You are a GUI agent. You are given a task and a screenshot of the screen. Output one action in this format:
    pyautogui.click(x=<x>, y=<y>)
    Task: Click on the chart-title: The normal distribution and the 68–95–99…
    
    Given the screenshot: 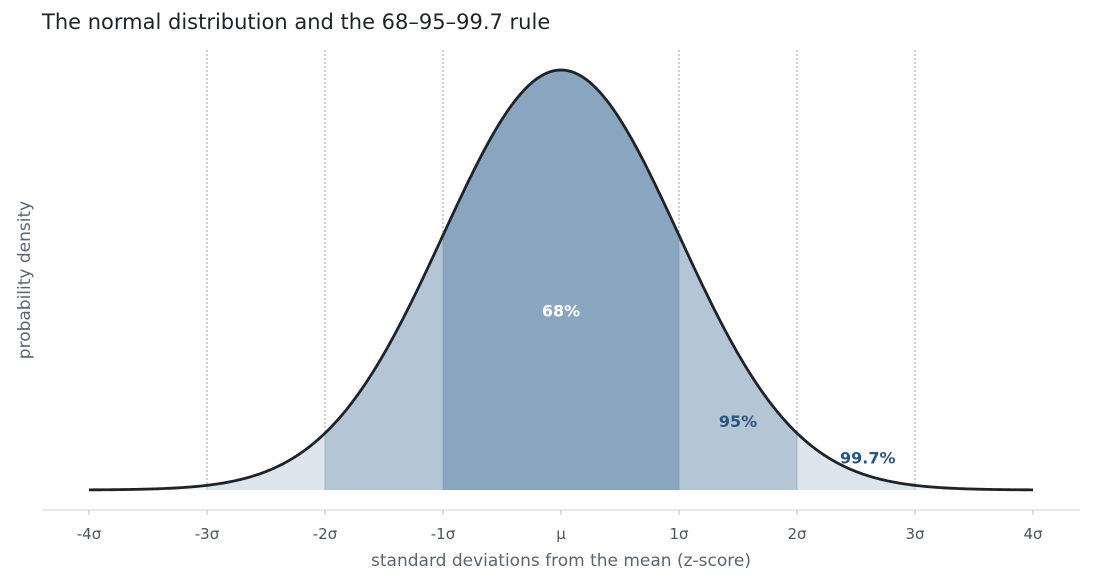 What is the action you would take?
    pyautogui.click(x=296, y=22)
    